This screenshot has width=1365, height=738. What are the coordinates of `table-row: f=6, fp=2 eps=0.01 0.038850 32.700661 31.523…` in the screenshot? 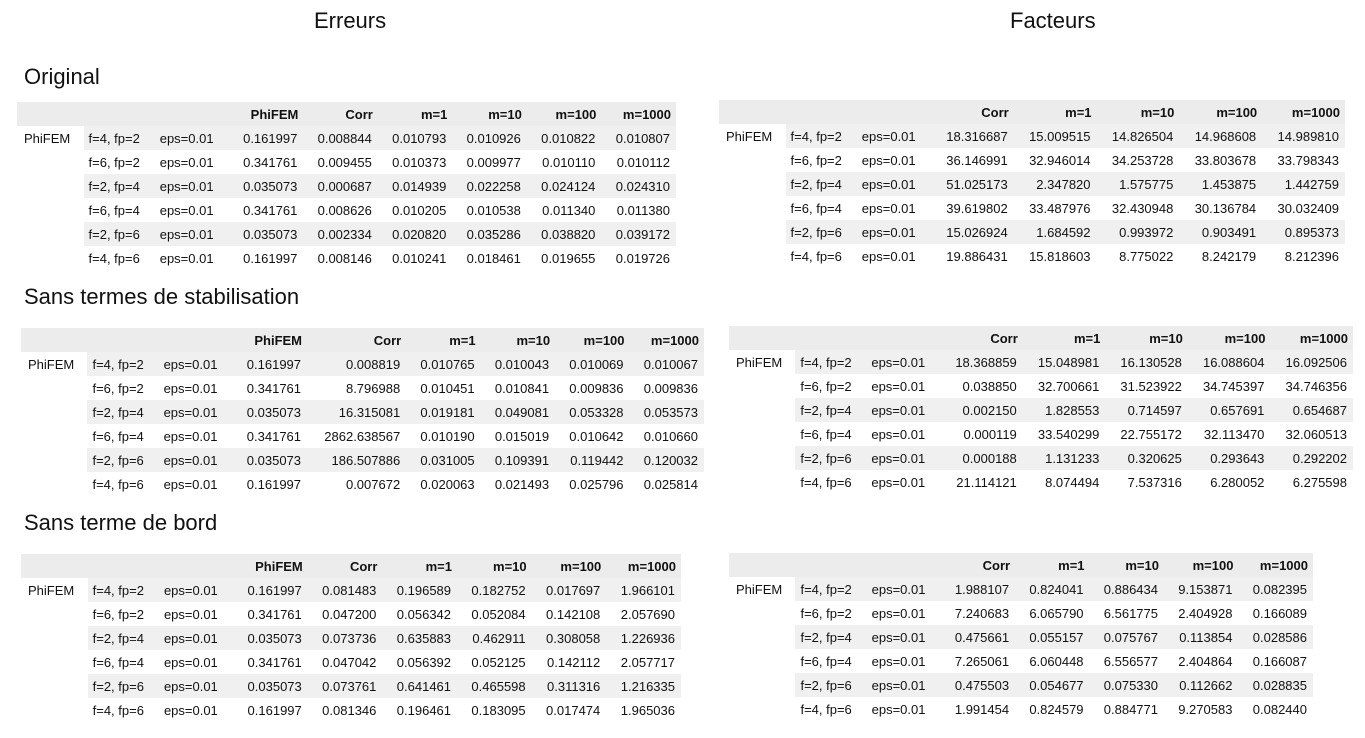 It's located at (1041, 386).